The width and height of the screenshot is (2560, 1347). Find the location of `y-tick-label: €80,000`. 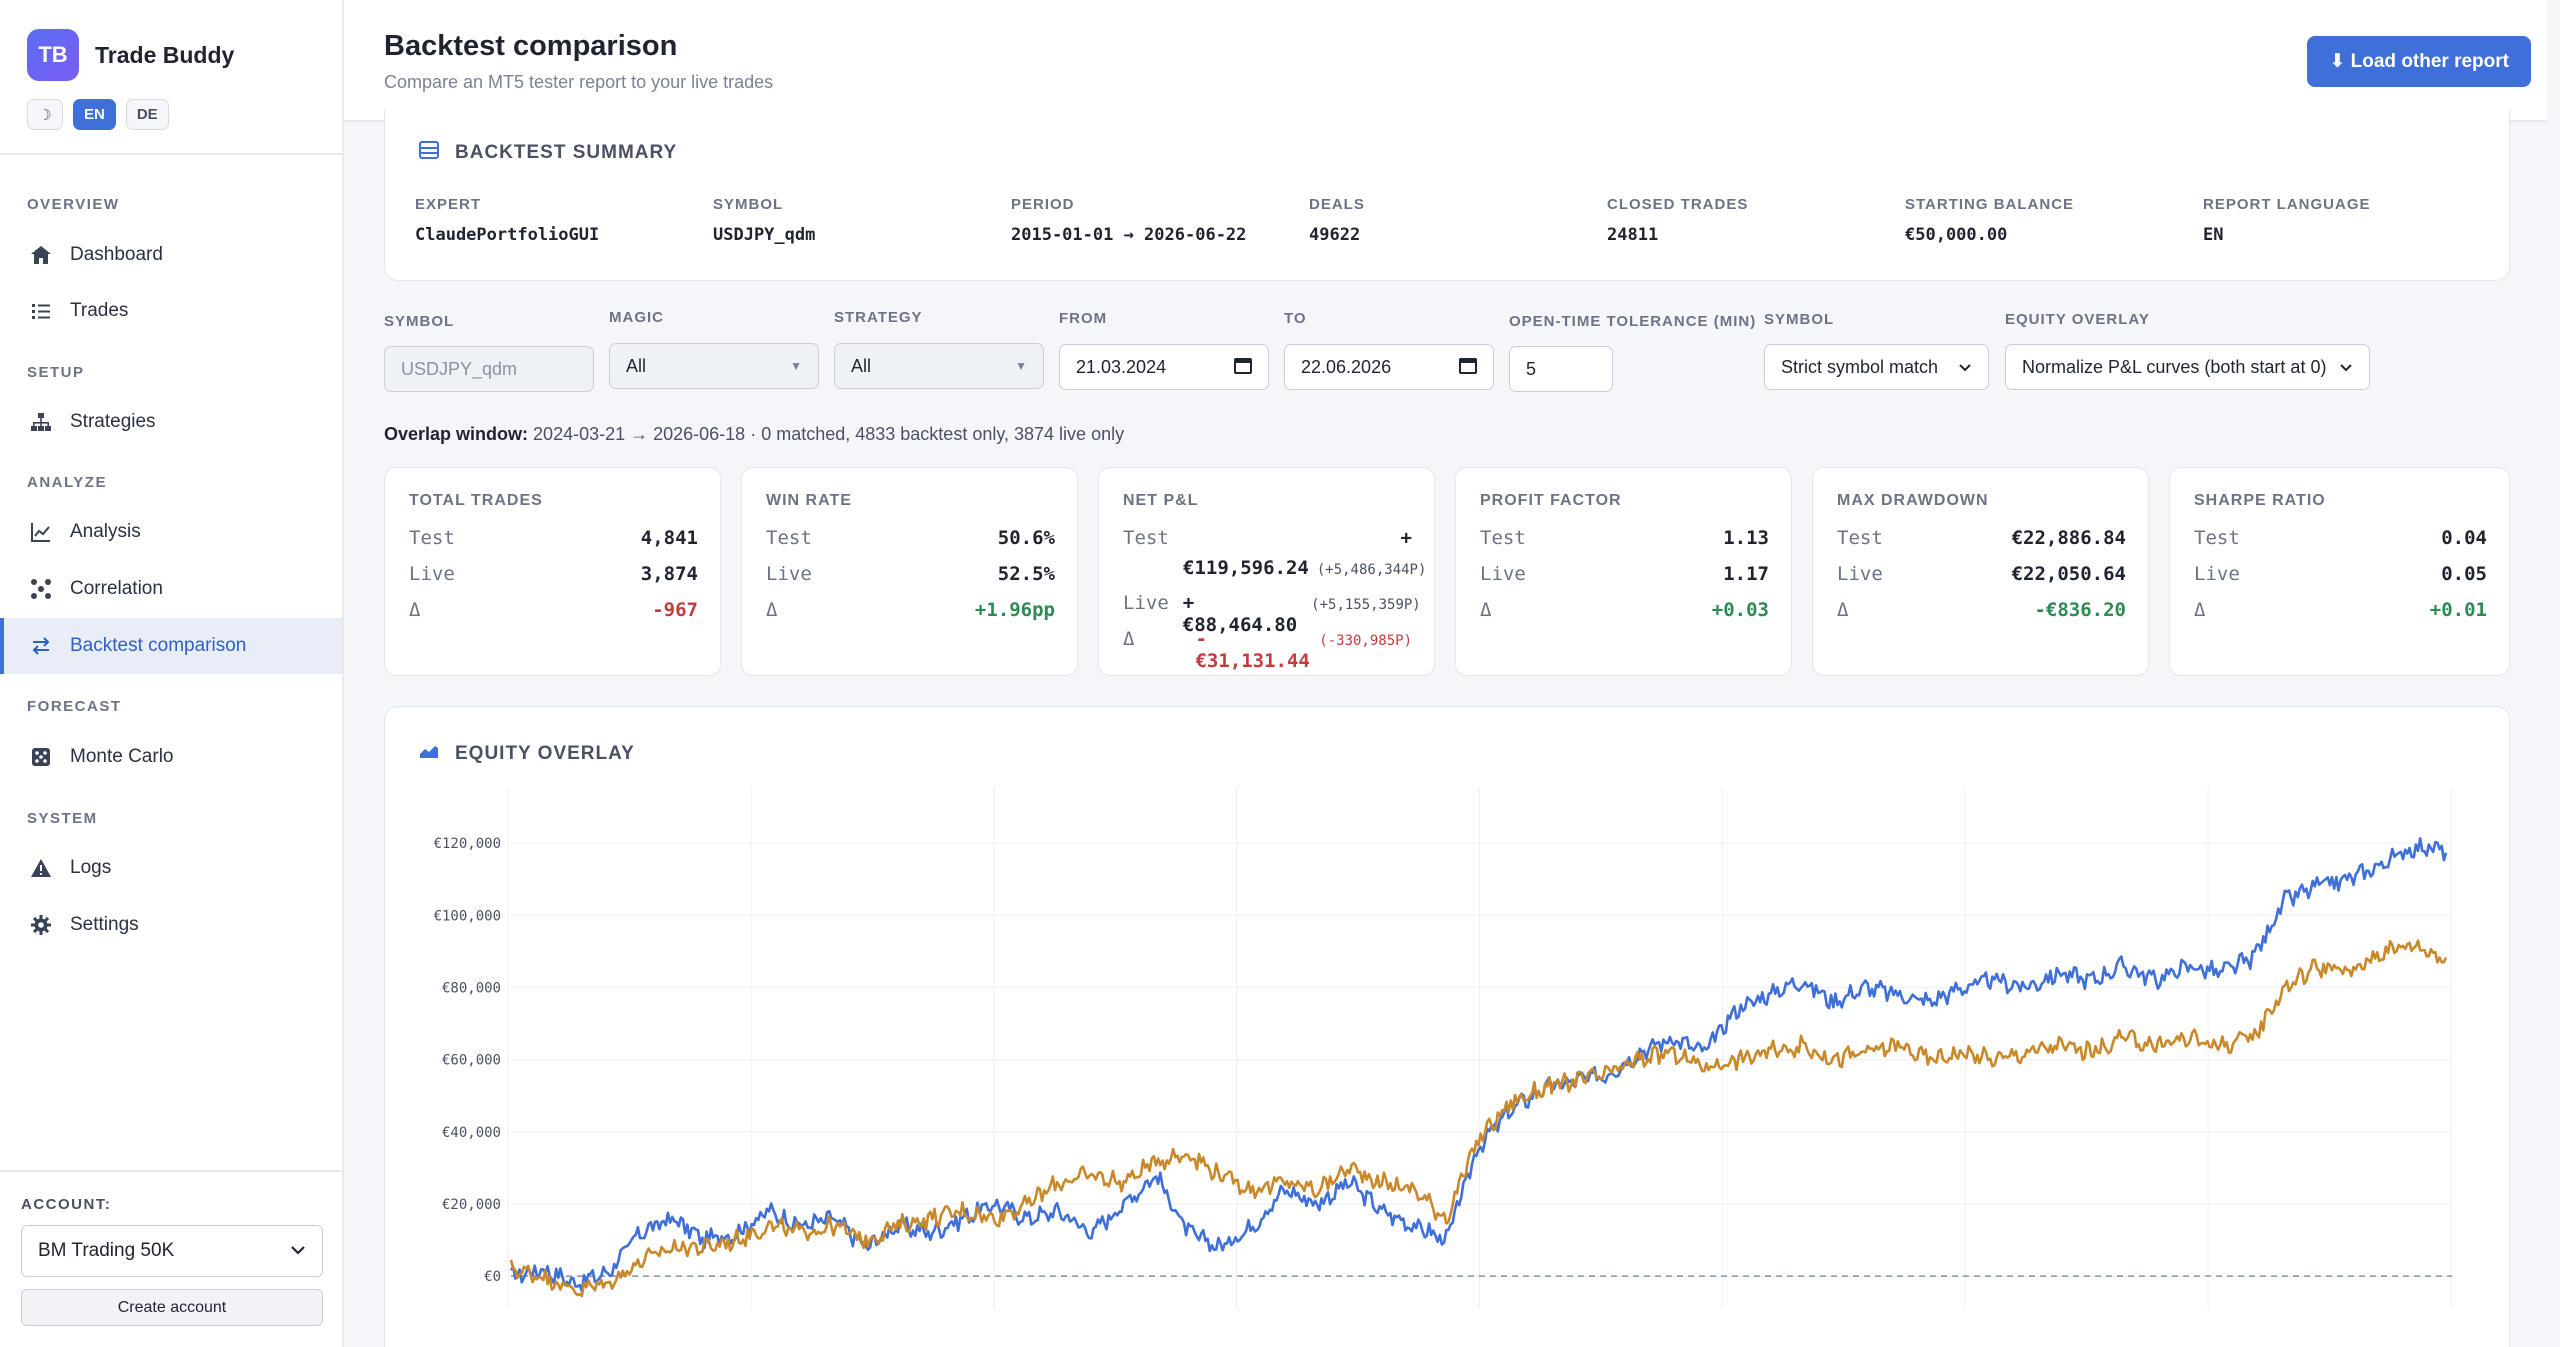

y-tick-label: €80,000 is located at coordinates (471, 988).